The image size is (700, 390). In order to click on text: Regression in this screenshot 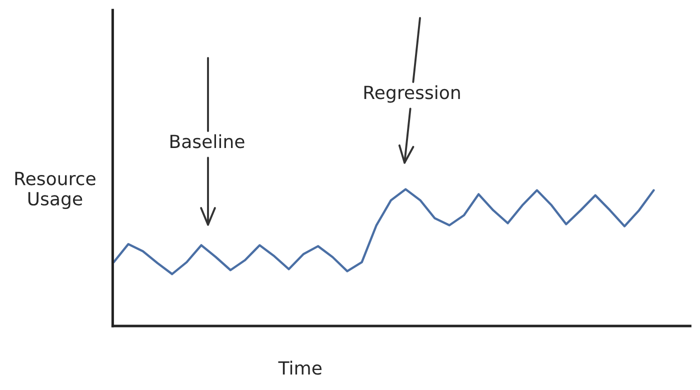, I will do `click(412, 94)`.